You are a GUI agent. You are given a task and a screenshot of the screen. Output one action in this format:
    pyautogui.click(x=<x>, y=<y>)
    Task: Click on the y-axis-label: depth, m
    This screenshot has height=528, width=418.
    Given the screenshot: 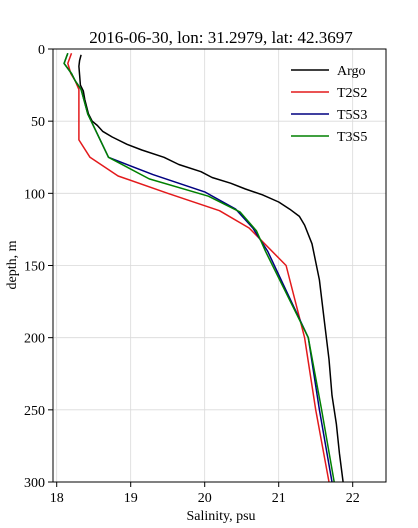 What is the action you would take?
    pyautogui.click(x=12, y=264)
    